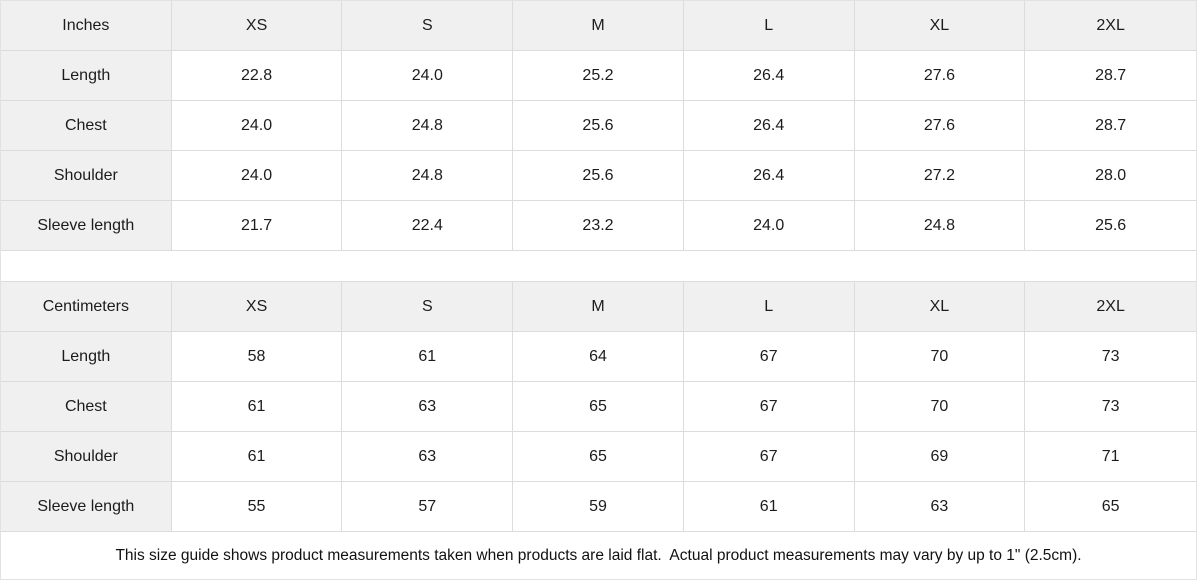 The width and height of the screenshot is (1197, 580). What do you see at coordinates (257, 357) in the screenshot?
I see `value-cell: 58` at bounding box center [257, 357].